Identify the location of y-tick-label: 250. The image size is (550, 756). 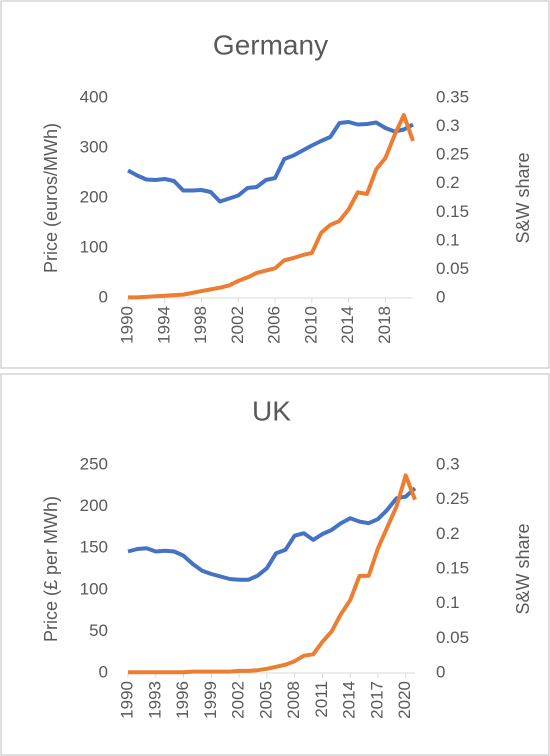
(94, 463).